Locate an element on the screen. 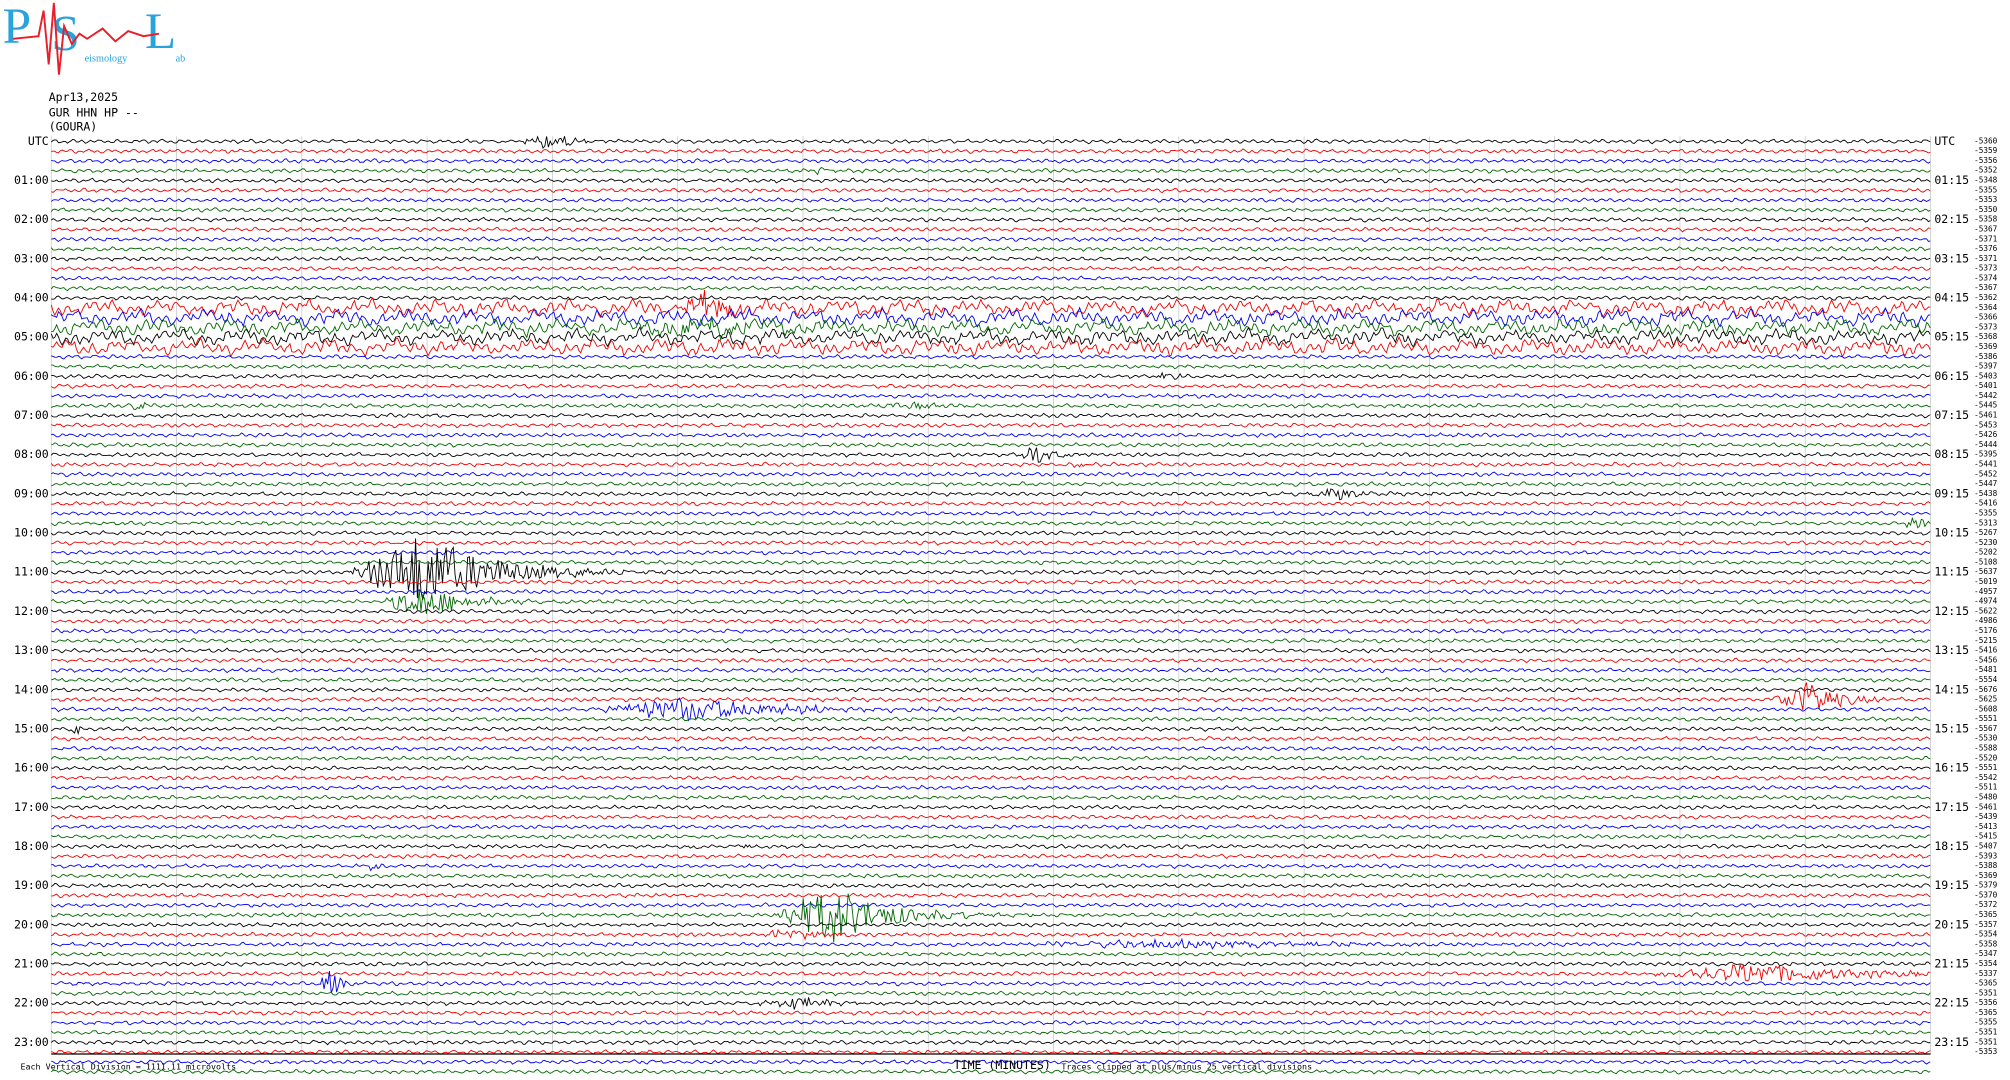  trace-offset: -5622 is located at coordinates (1985, 610).